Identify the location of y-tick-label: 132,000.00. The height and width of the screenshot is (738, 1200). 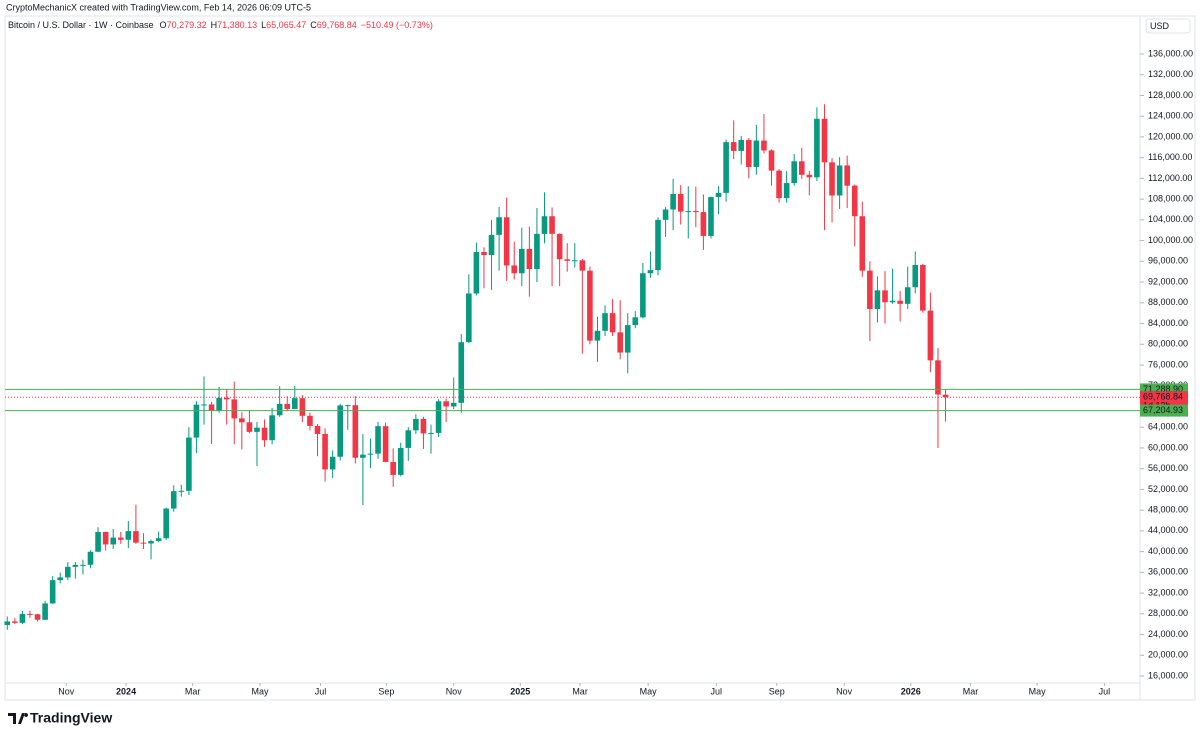
(1170, 74).